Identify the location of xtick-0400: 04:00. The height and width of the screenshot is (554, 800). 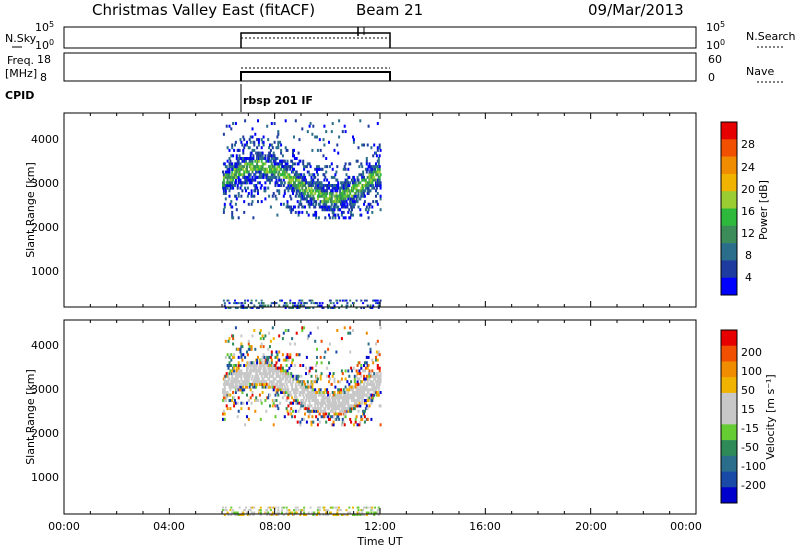
(169, 526).